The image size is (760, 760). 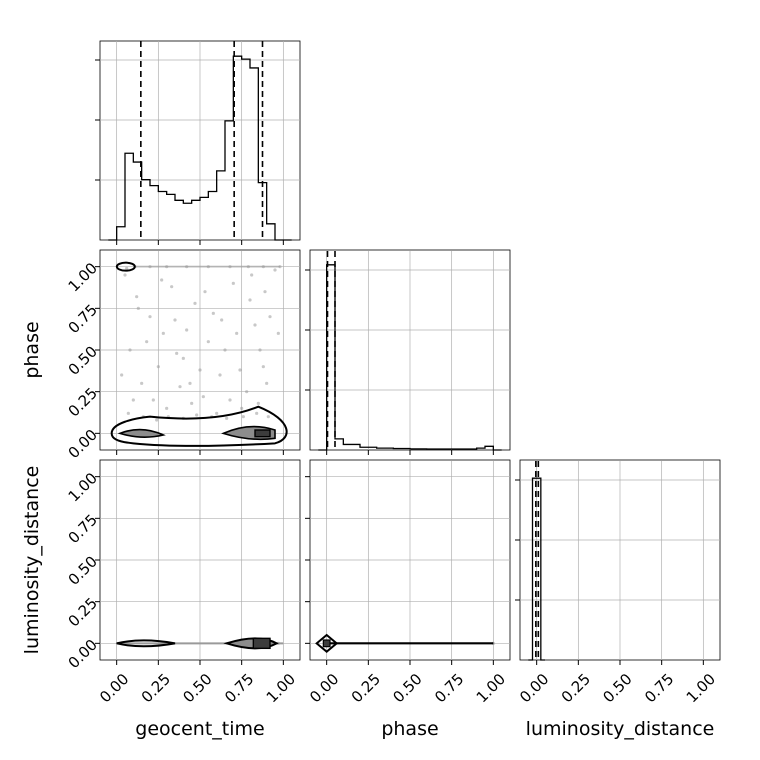 I want to click on x-axis-label-phase: phase, so click(x=409, y=729).